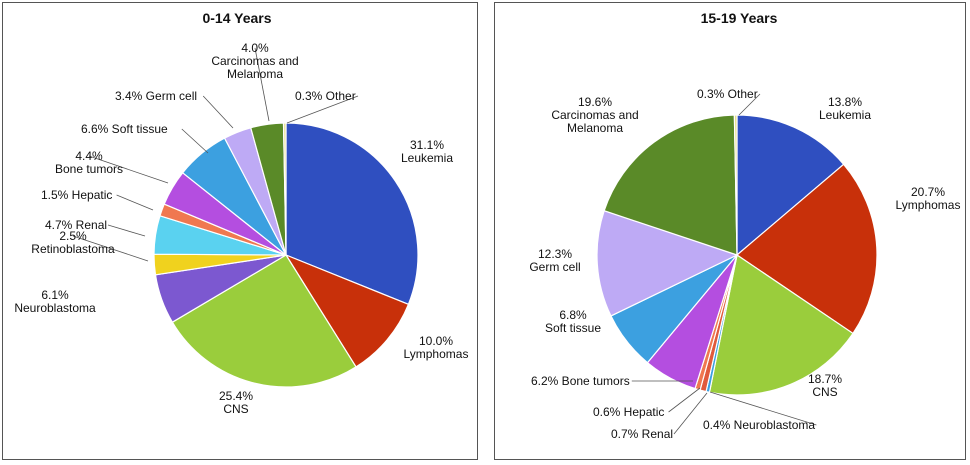  I want to click on slice-label-leukemia: 31.1% Leukemia, so click(427, 151).